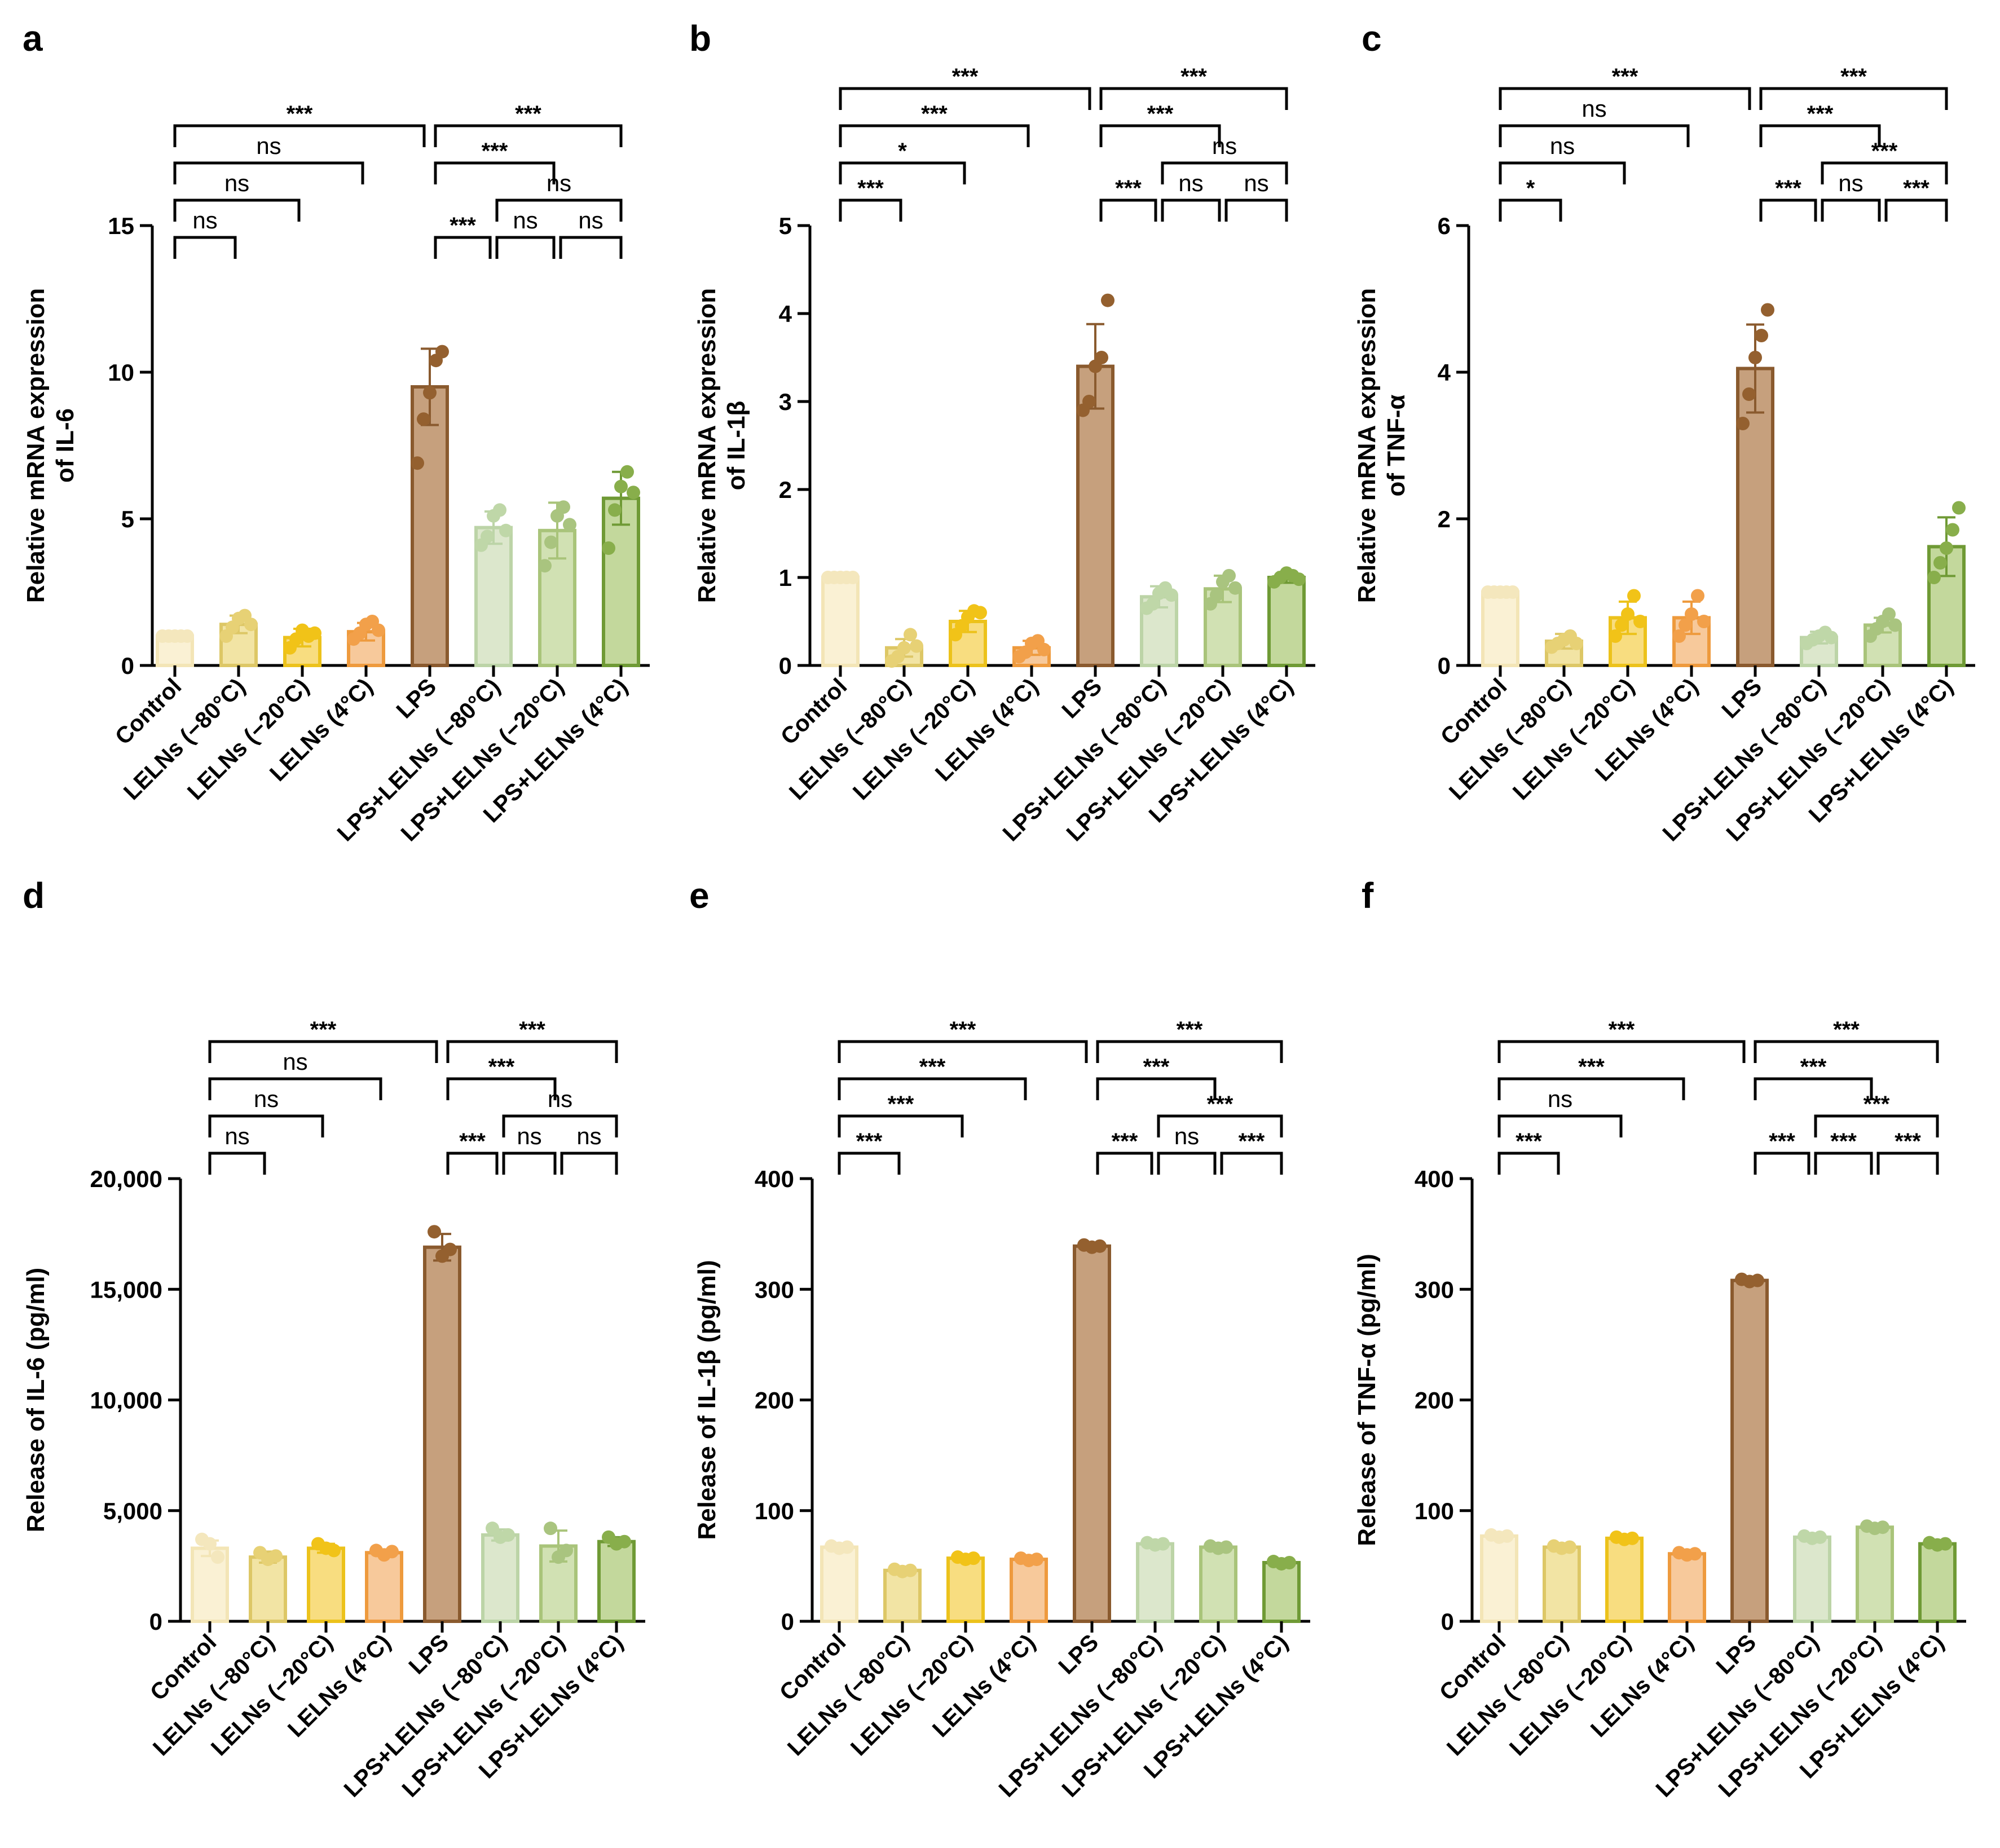 This screenshot has width=2000, height=1848. What do you see at coordinates (1434, 1511) in the screenshot?
I see `y-tick-label: 100` at bounding box center [1434, 1511].